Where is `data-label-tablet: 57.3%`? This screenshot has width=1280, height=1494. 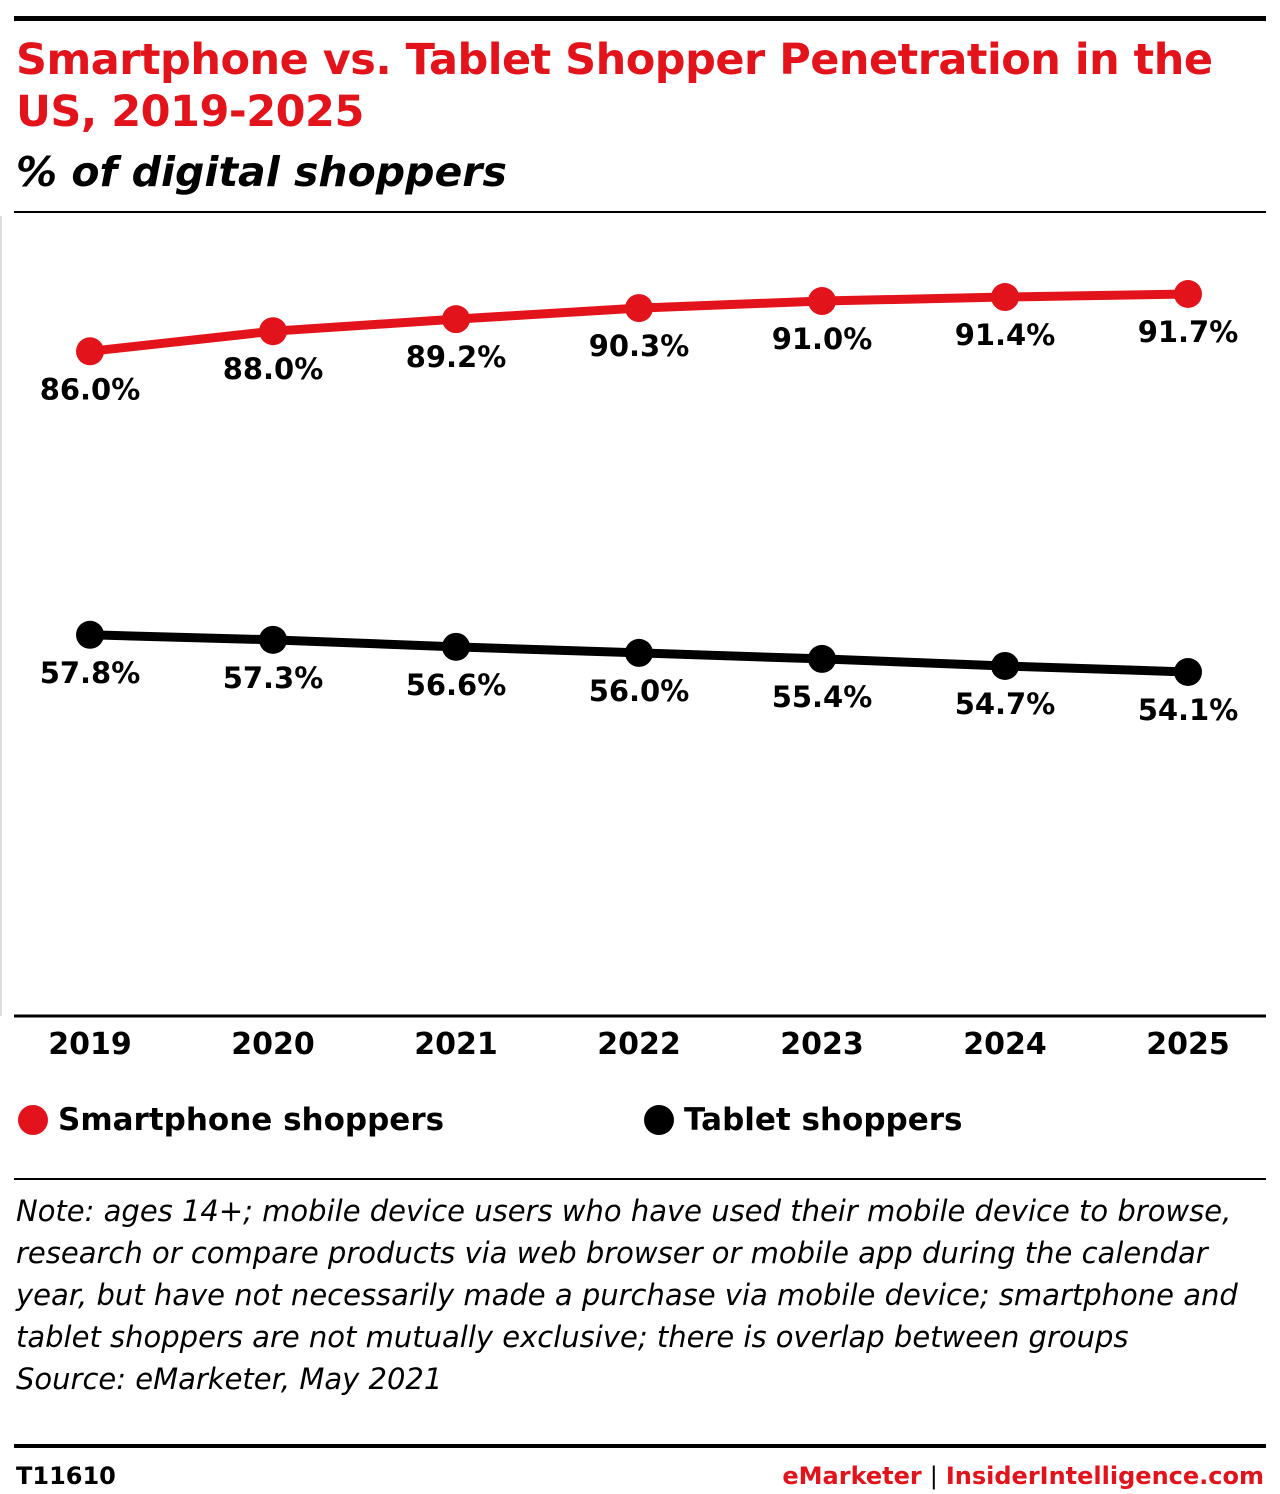
data-label-tablet: 57.3% is located at coordinates (273, 678).